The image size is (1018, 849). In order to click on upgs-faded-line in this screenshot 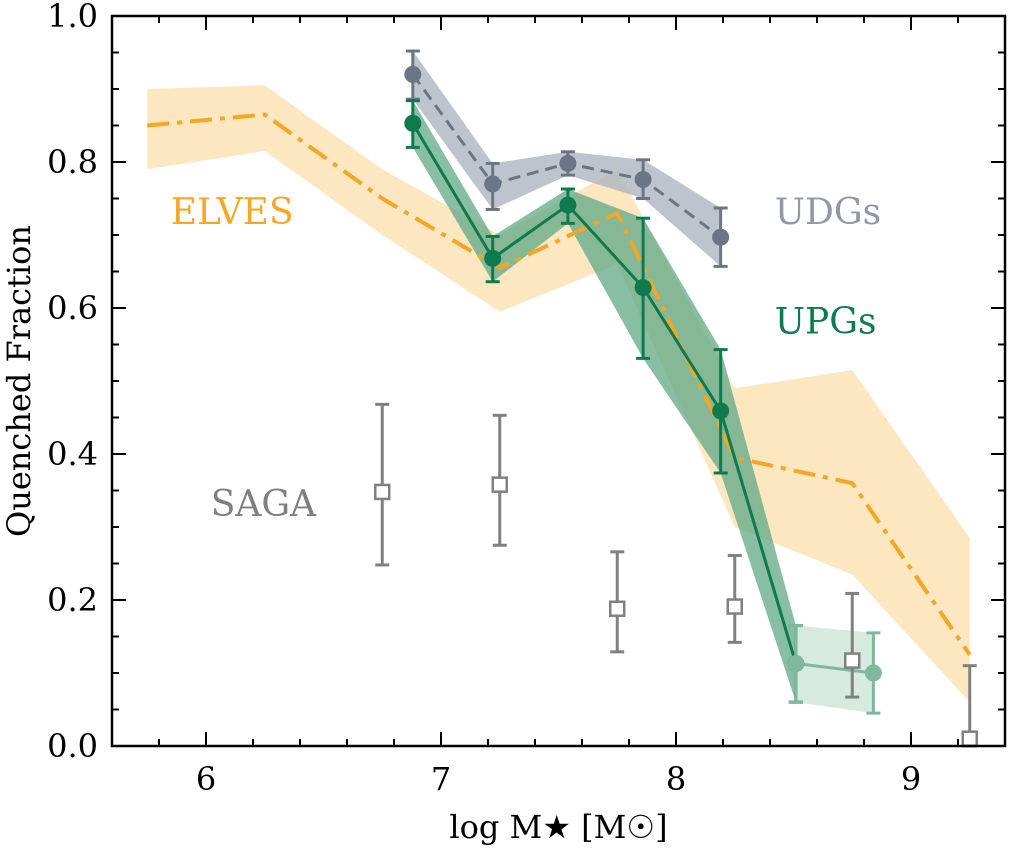, I will do `click(834, 668)`.